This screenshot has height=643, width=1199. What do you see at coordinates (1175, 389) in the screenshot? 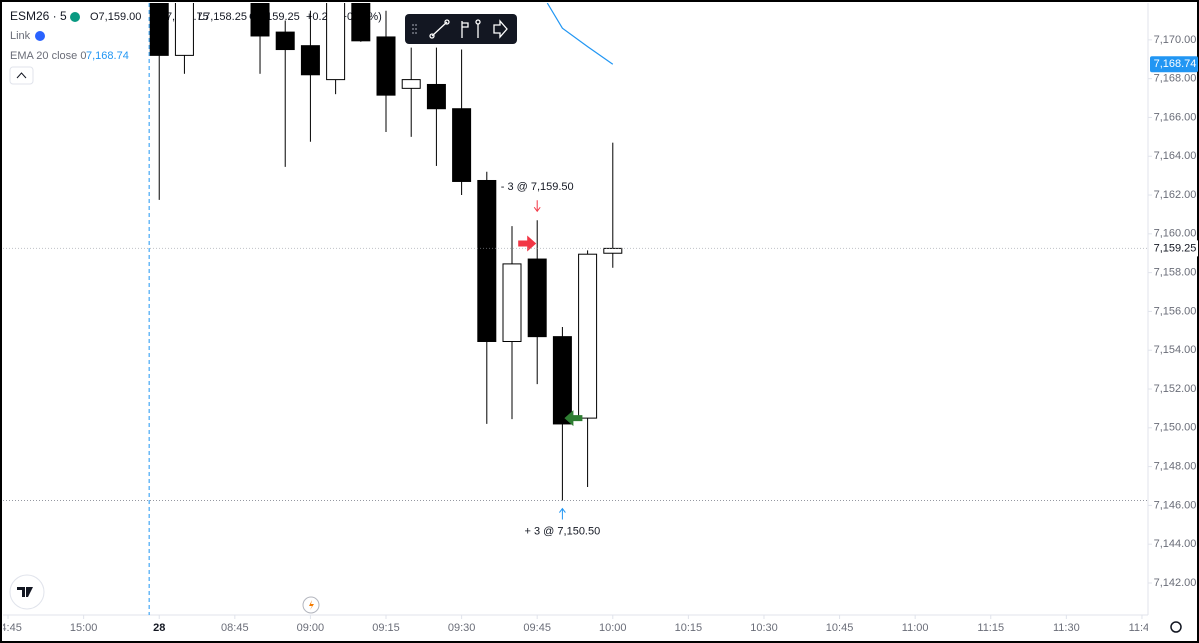
I see `y-tick-label: 7,152.00` at bounding box center [1175, 389].